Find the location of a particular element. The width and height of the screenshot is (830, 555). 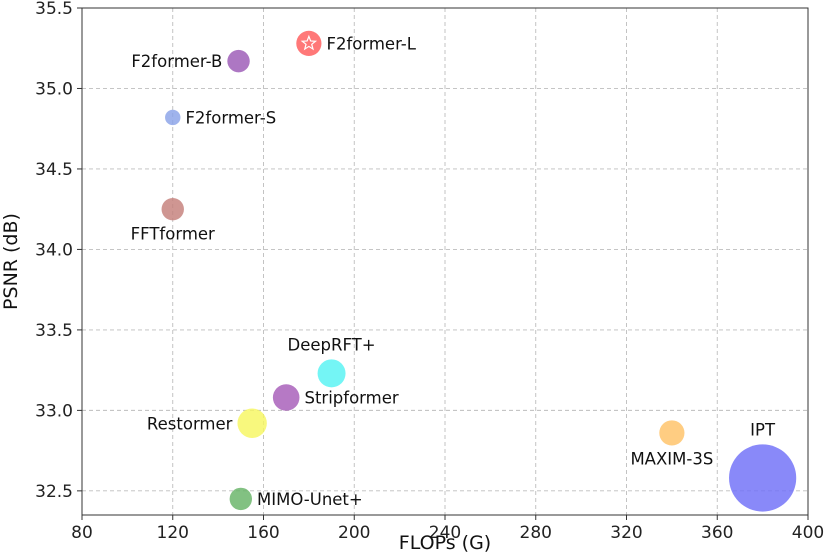

y-tick-label: 34.5 is located at coordinates (54, 170).